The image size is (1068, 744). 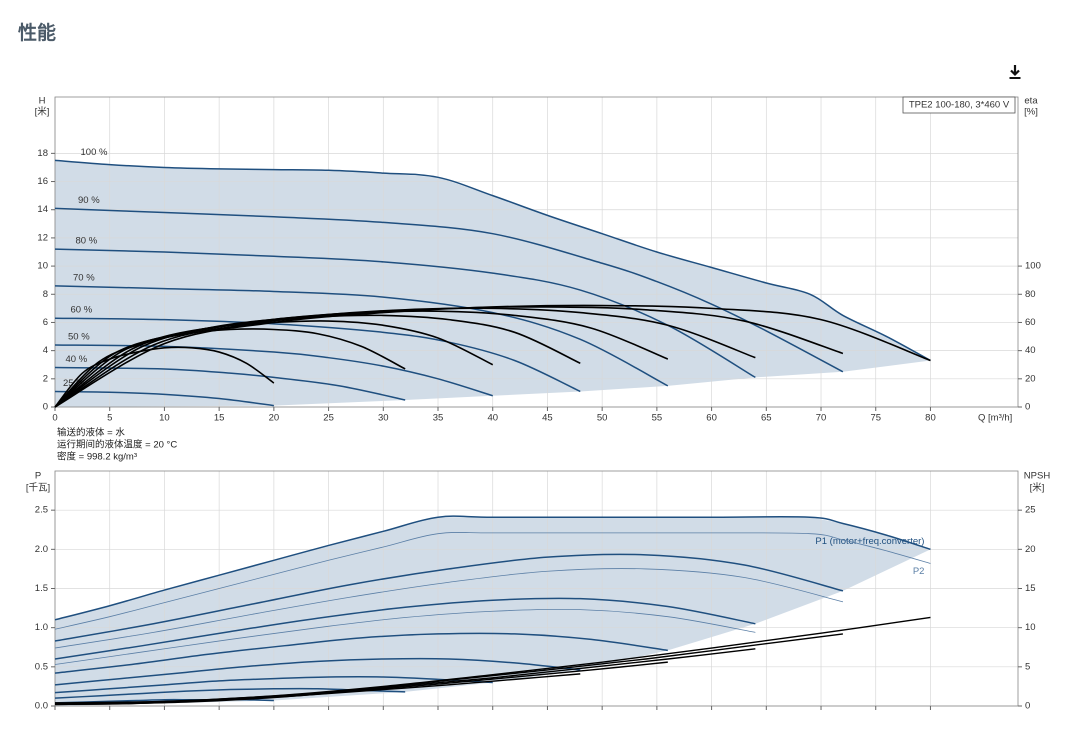 What do you see at coordinates (41, 627) in the screenshot?
I see `y-tick-label: 1.0` at bounding box center [41, 627].